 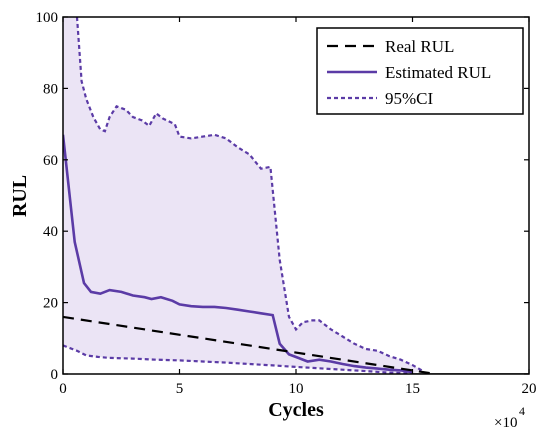 I want to click on x-tick-label: 20, so click(x=529, y=389).